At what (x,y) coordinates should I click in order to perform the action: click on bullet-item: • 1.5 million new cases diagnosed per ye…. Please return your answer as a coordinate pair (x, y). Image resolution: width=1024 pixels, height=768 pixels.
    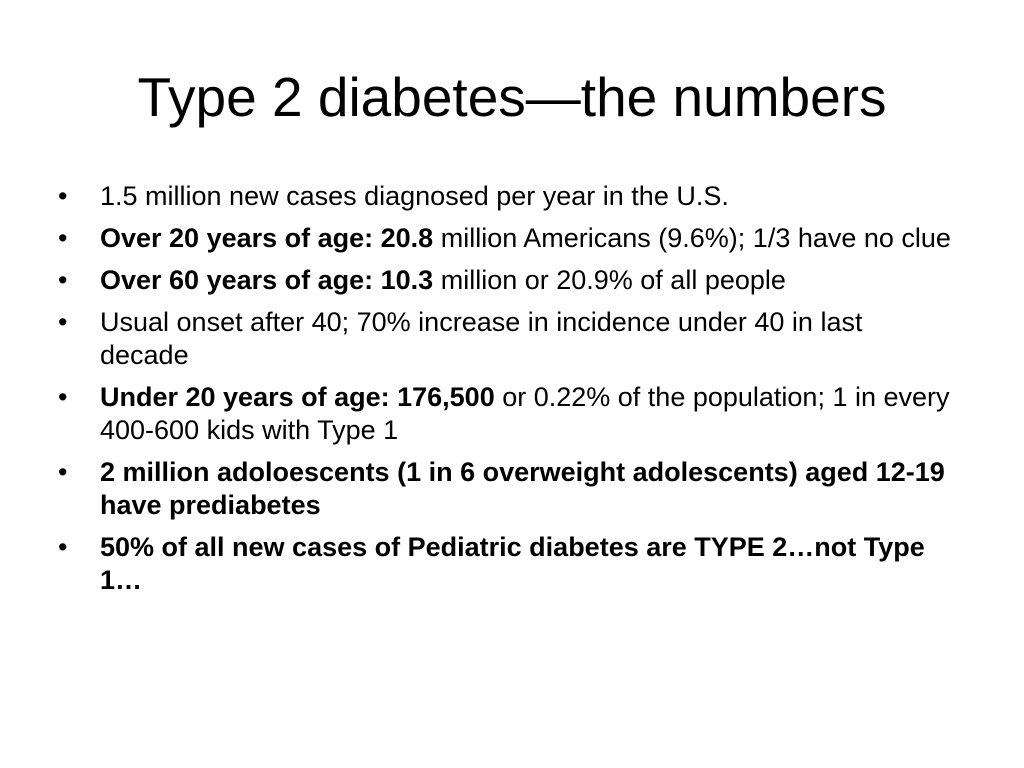
    Looking at the image, I should click on (508, 196).